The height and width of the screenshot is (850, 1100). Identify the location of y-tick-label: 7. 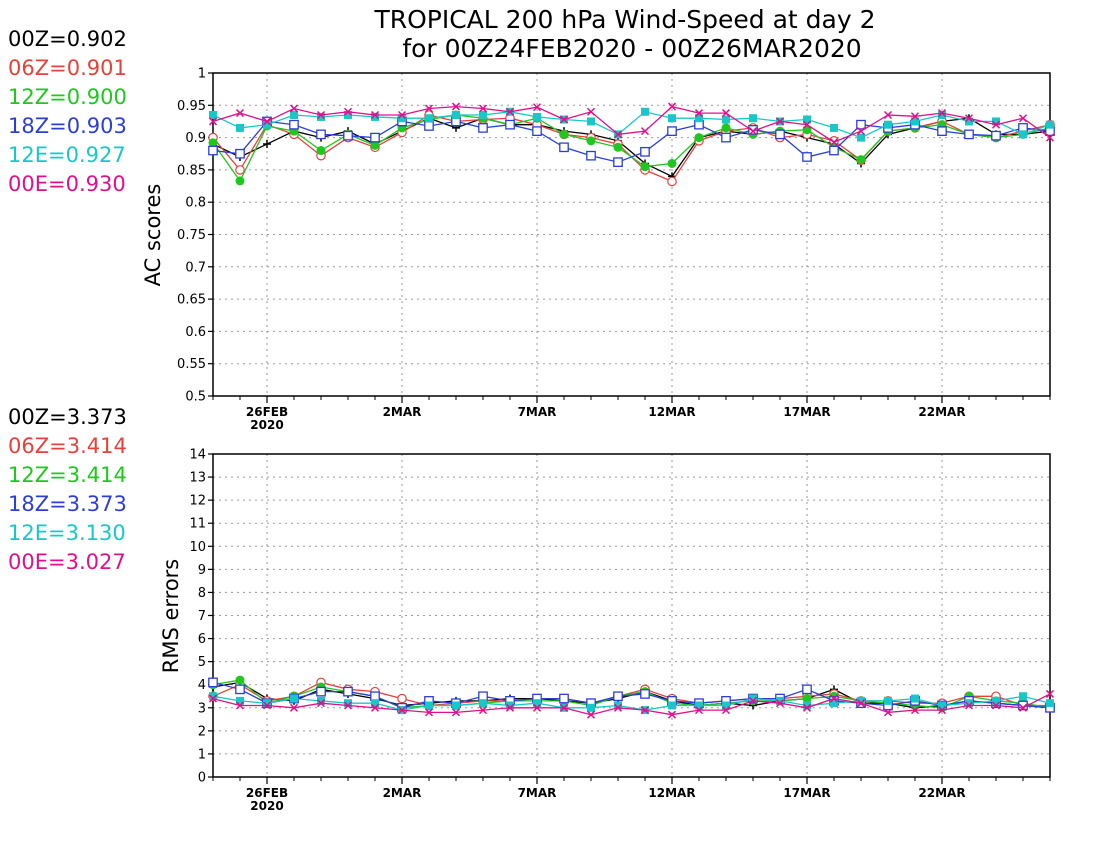
(202, 616).